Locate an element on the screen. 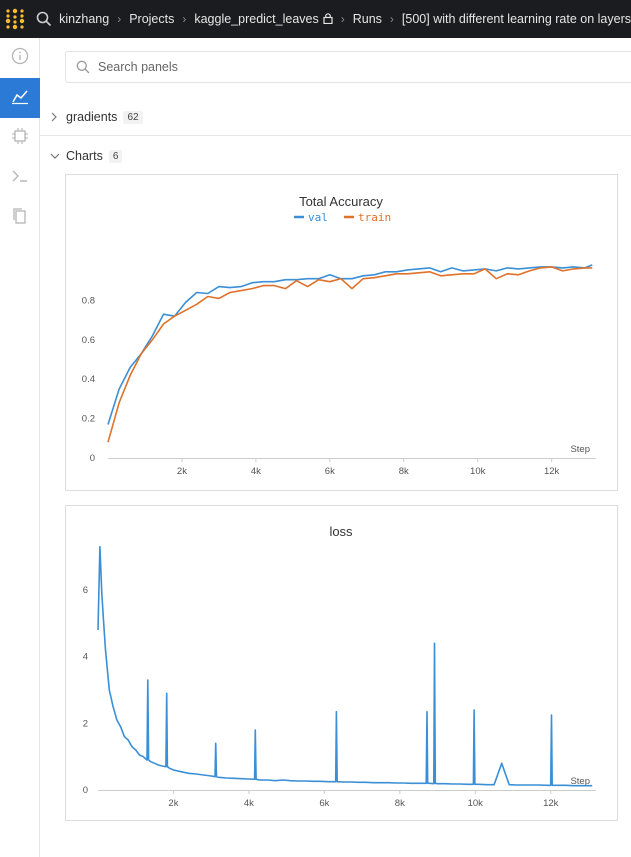 The image size is (631, 857). wandb-logo-icon is located at coordinates (15, 19).